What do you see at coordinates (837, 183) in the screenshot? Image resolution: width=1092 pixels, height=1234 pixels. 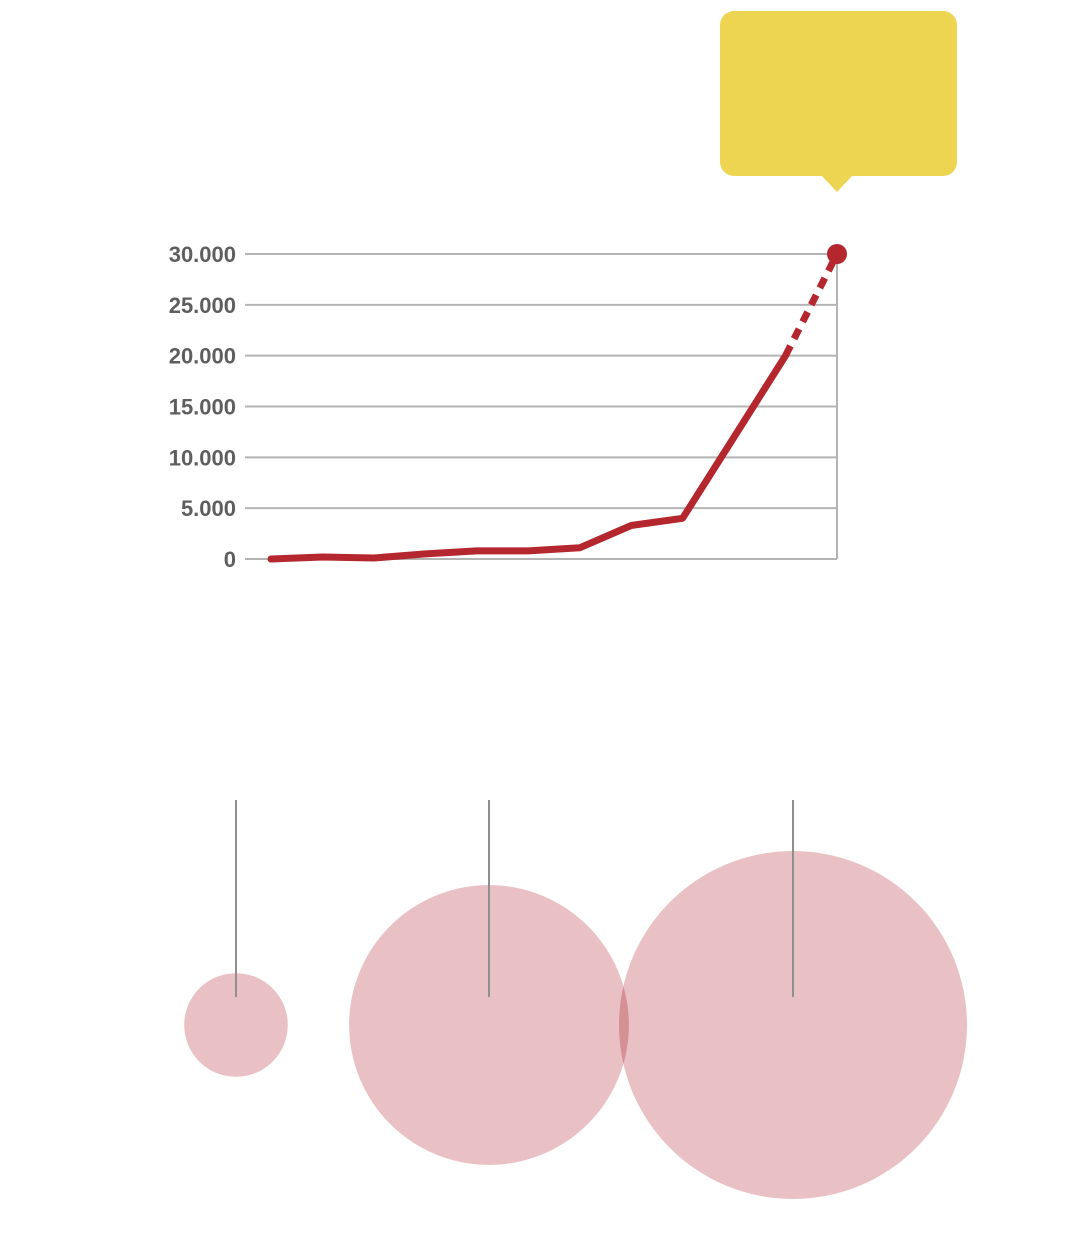 I see `callout-pointer` at bounding box center [837, 183].